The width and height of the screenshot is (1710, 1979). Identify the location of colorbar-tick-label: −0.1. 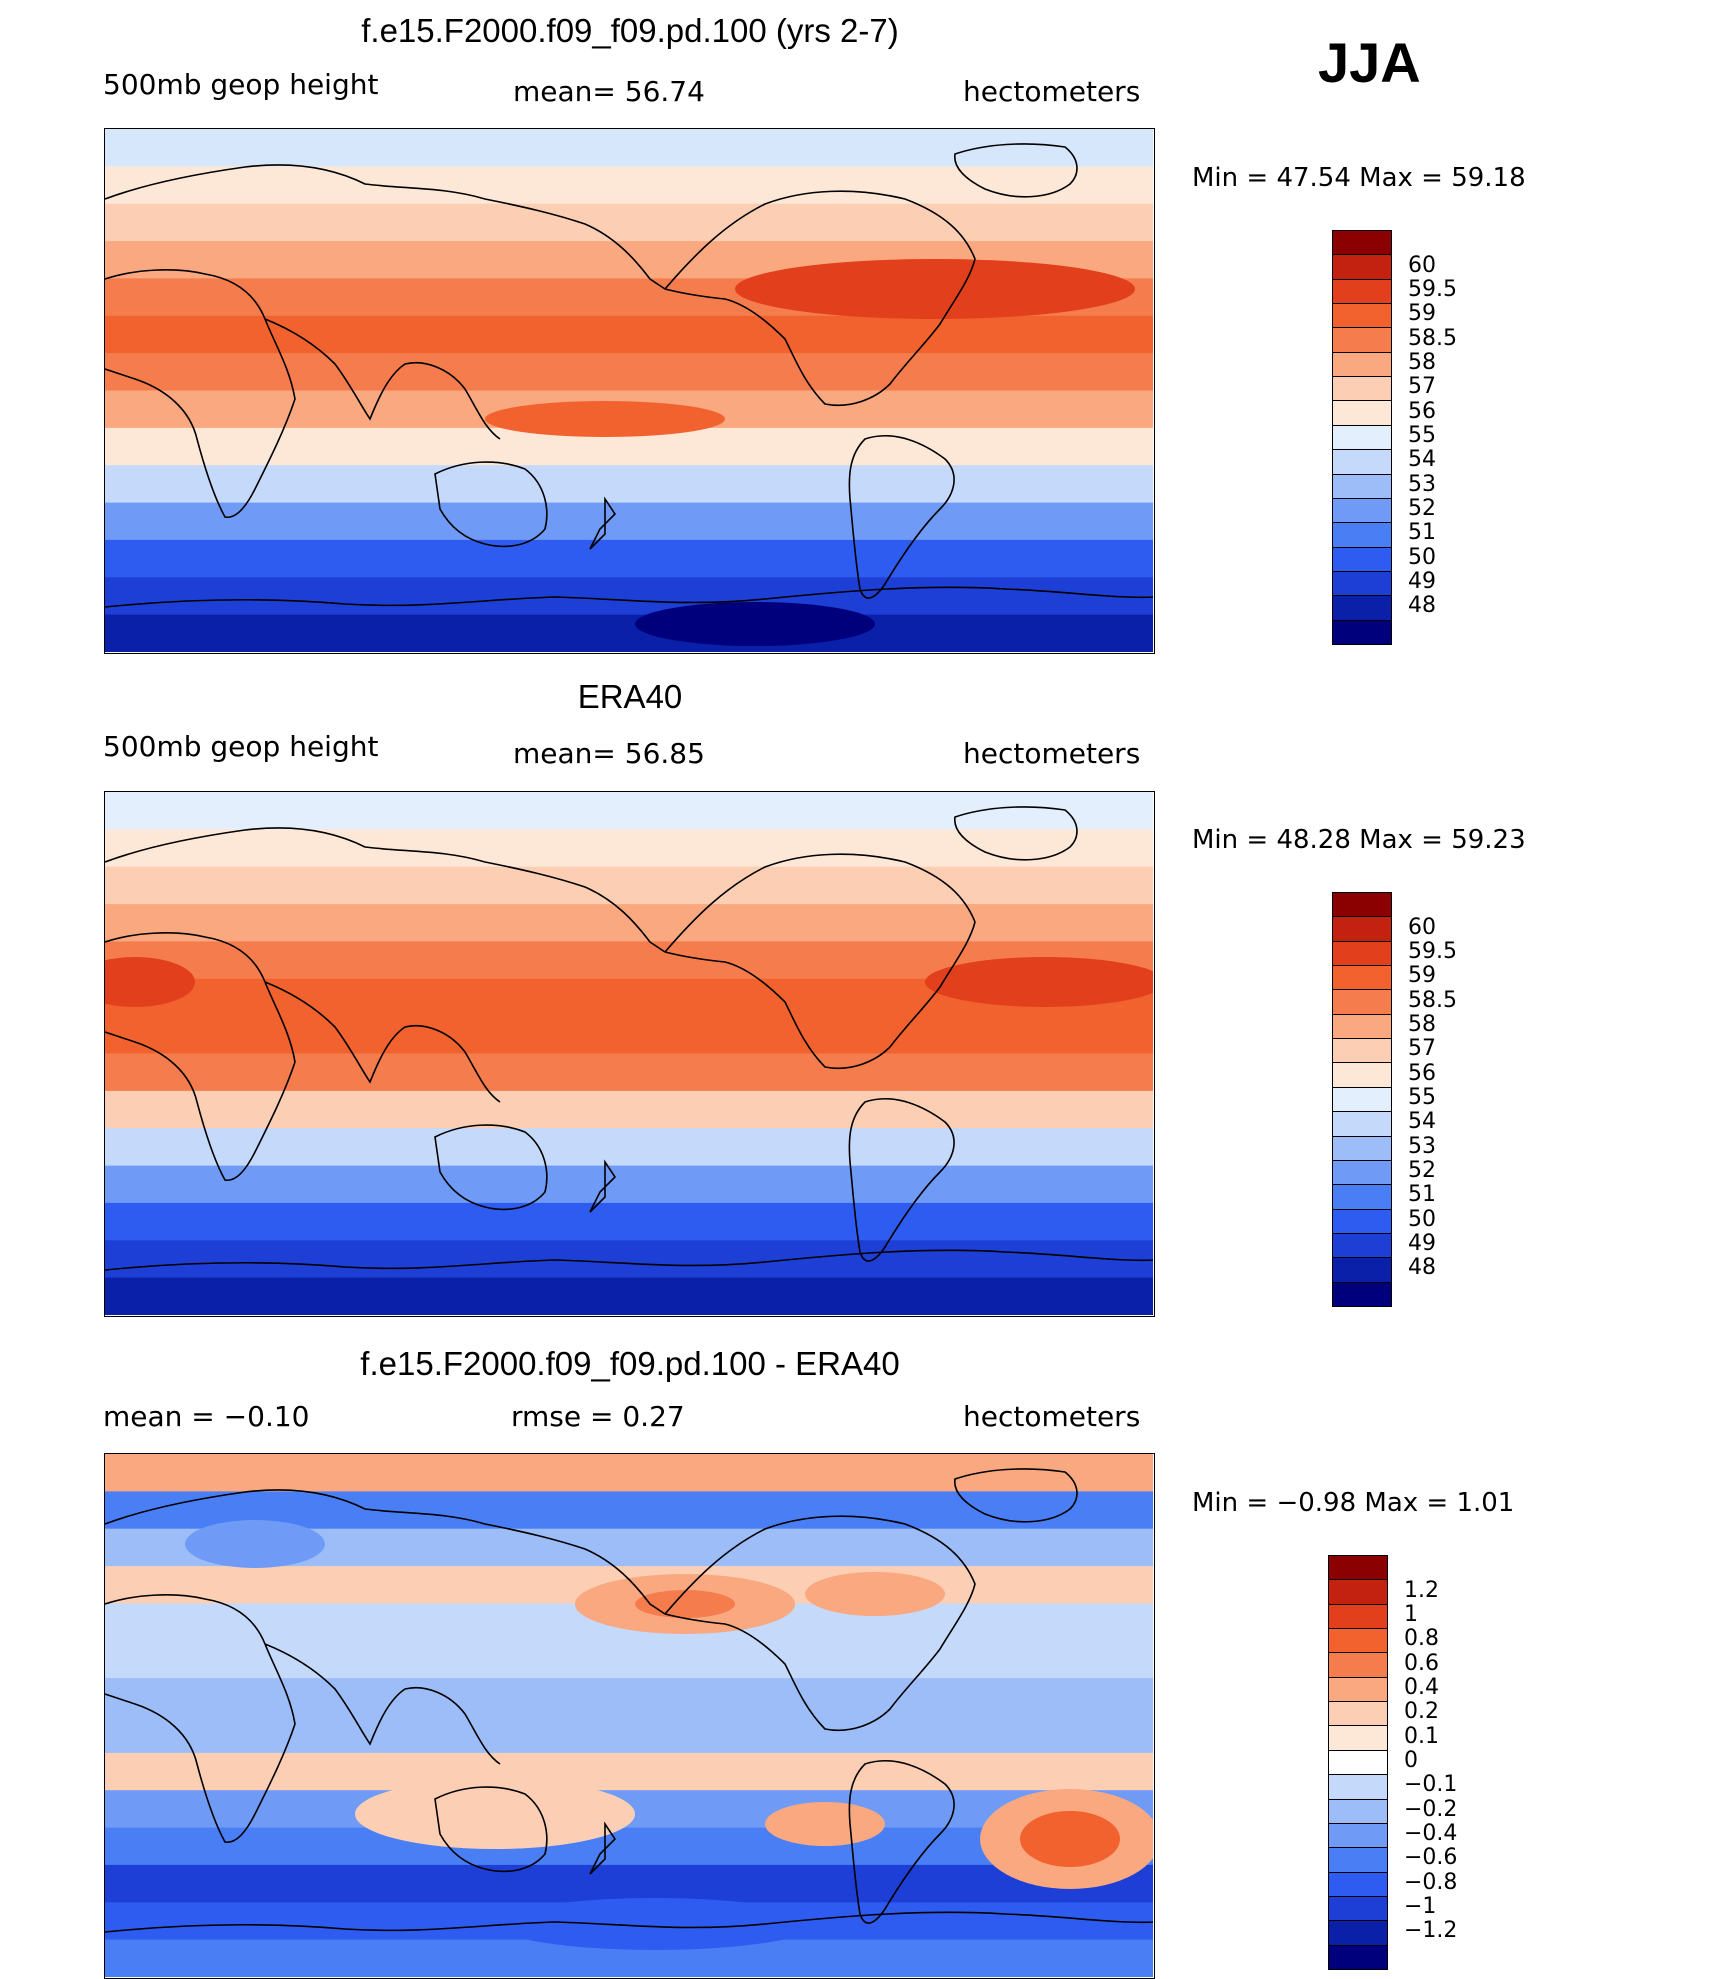
(1431, 1785).